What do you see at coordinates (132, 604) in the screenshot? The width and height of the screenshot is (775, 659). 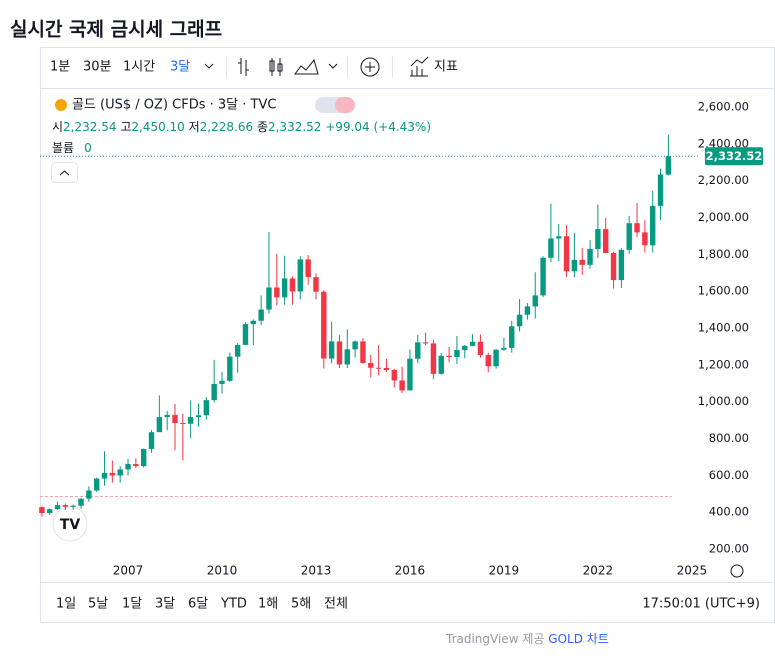 I see `range-button: 1달` at bounding box center [132, 604].